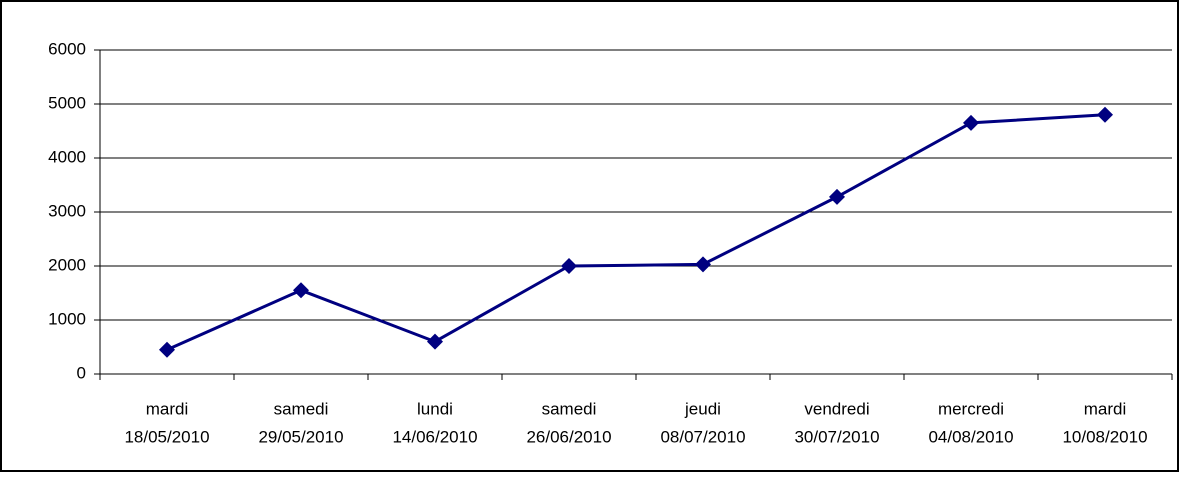 This screenshot has width=1179, height=477. I want to click on y-tick-label: 0, so click(81, 372).